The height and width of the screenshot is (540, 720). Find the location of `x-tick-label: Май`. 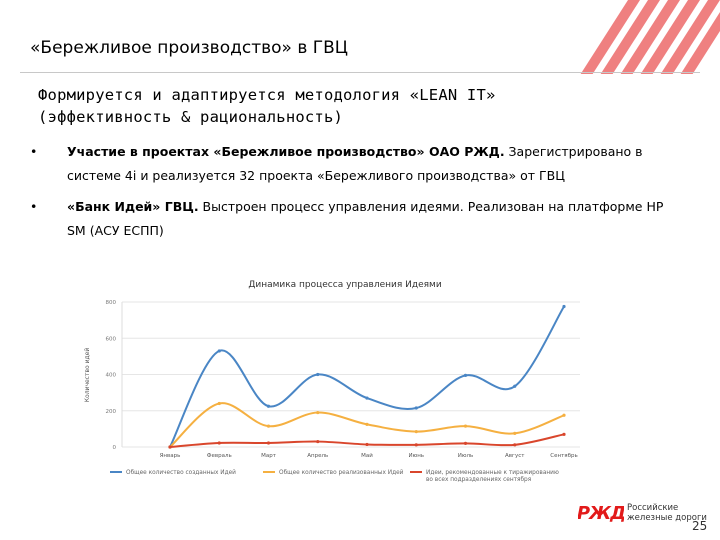

x-tick-label: Май is located at coordinates (367, 455).